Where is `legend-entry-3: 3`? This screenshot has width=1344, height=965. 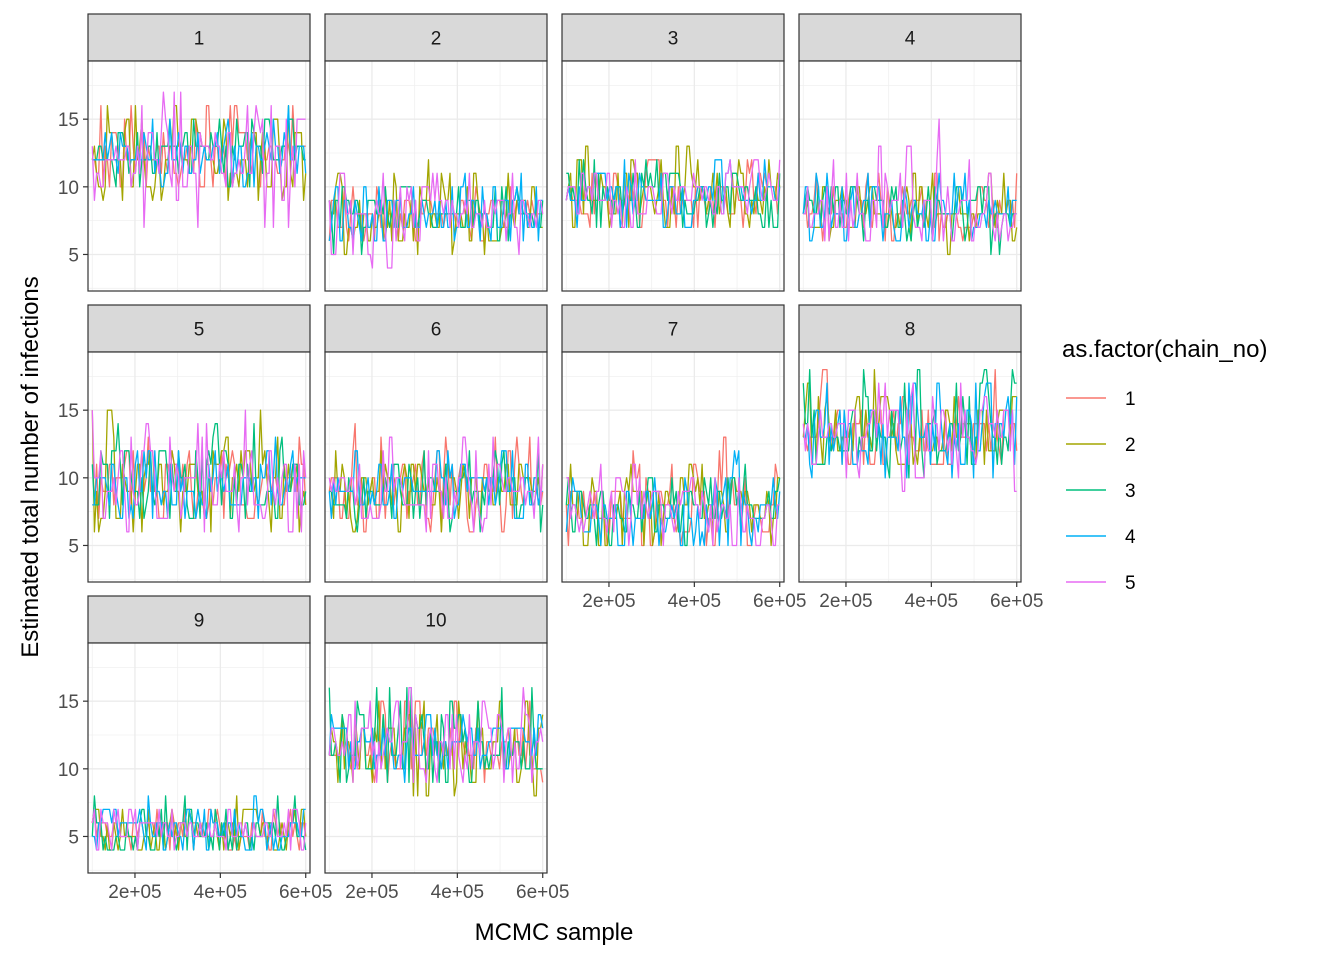 legend-entry-3: 3 is located at coordinates (1101, 491).